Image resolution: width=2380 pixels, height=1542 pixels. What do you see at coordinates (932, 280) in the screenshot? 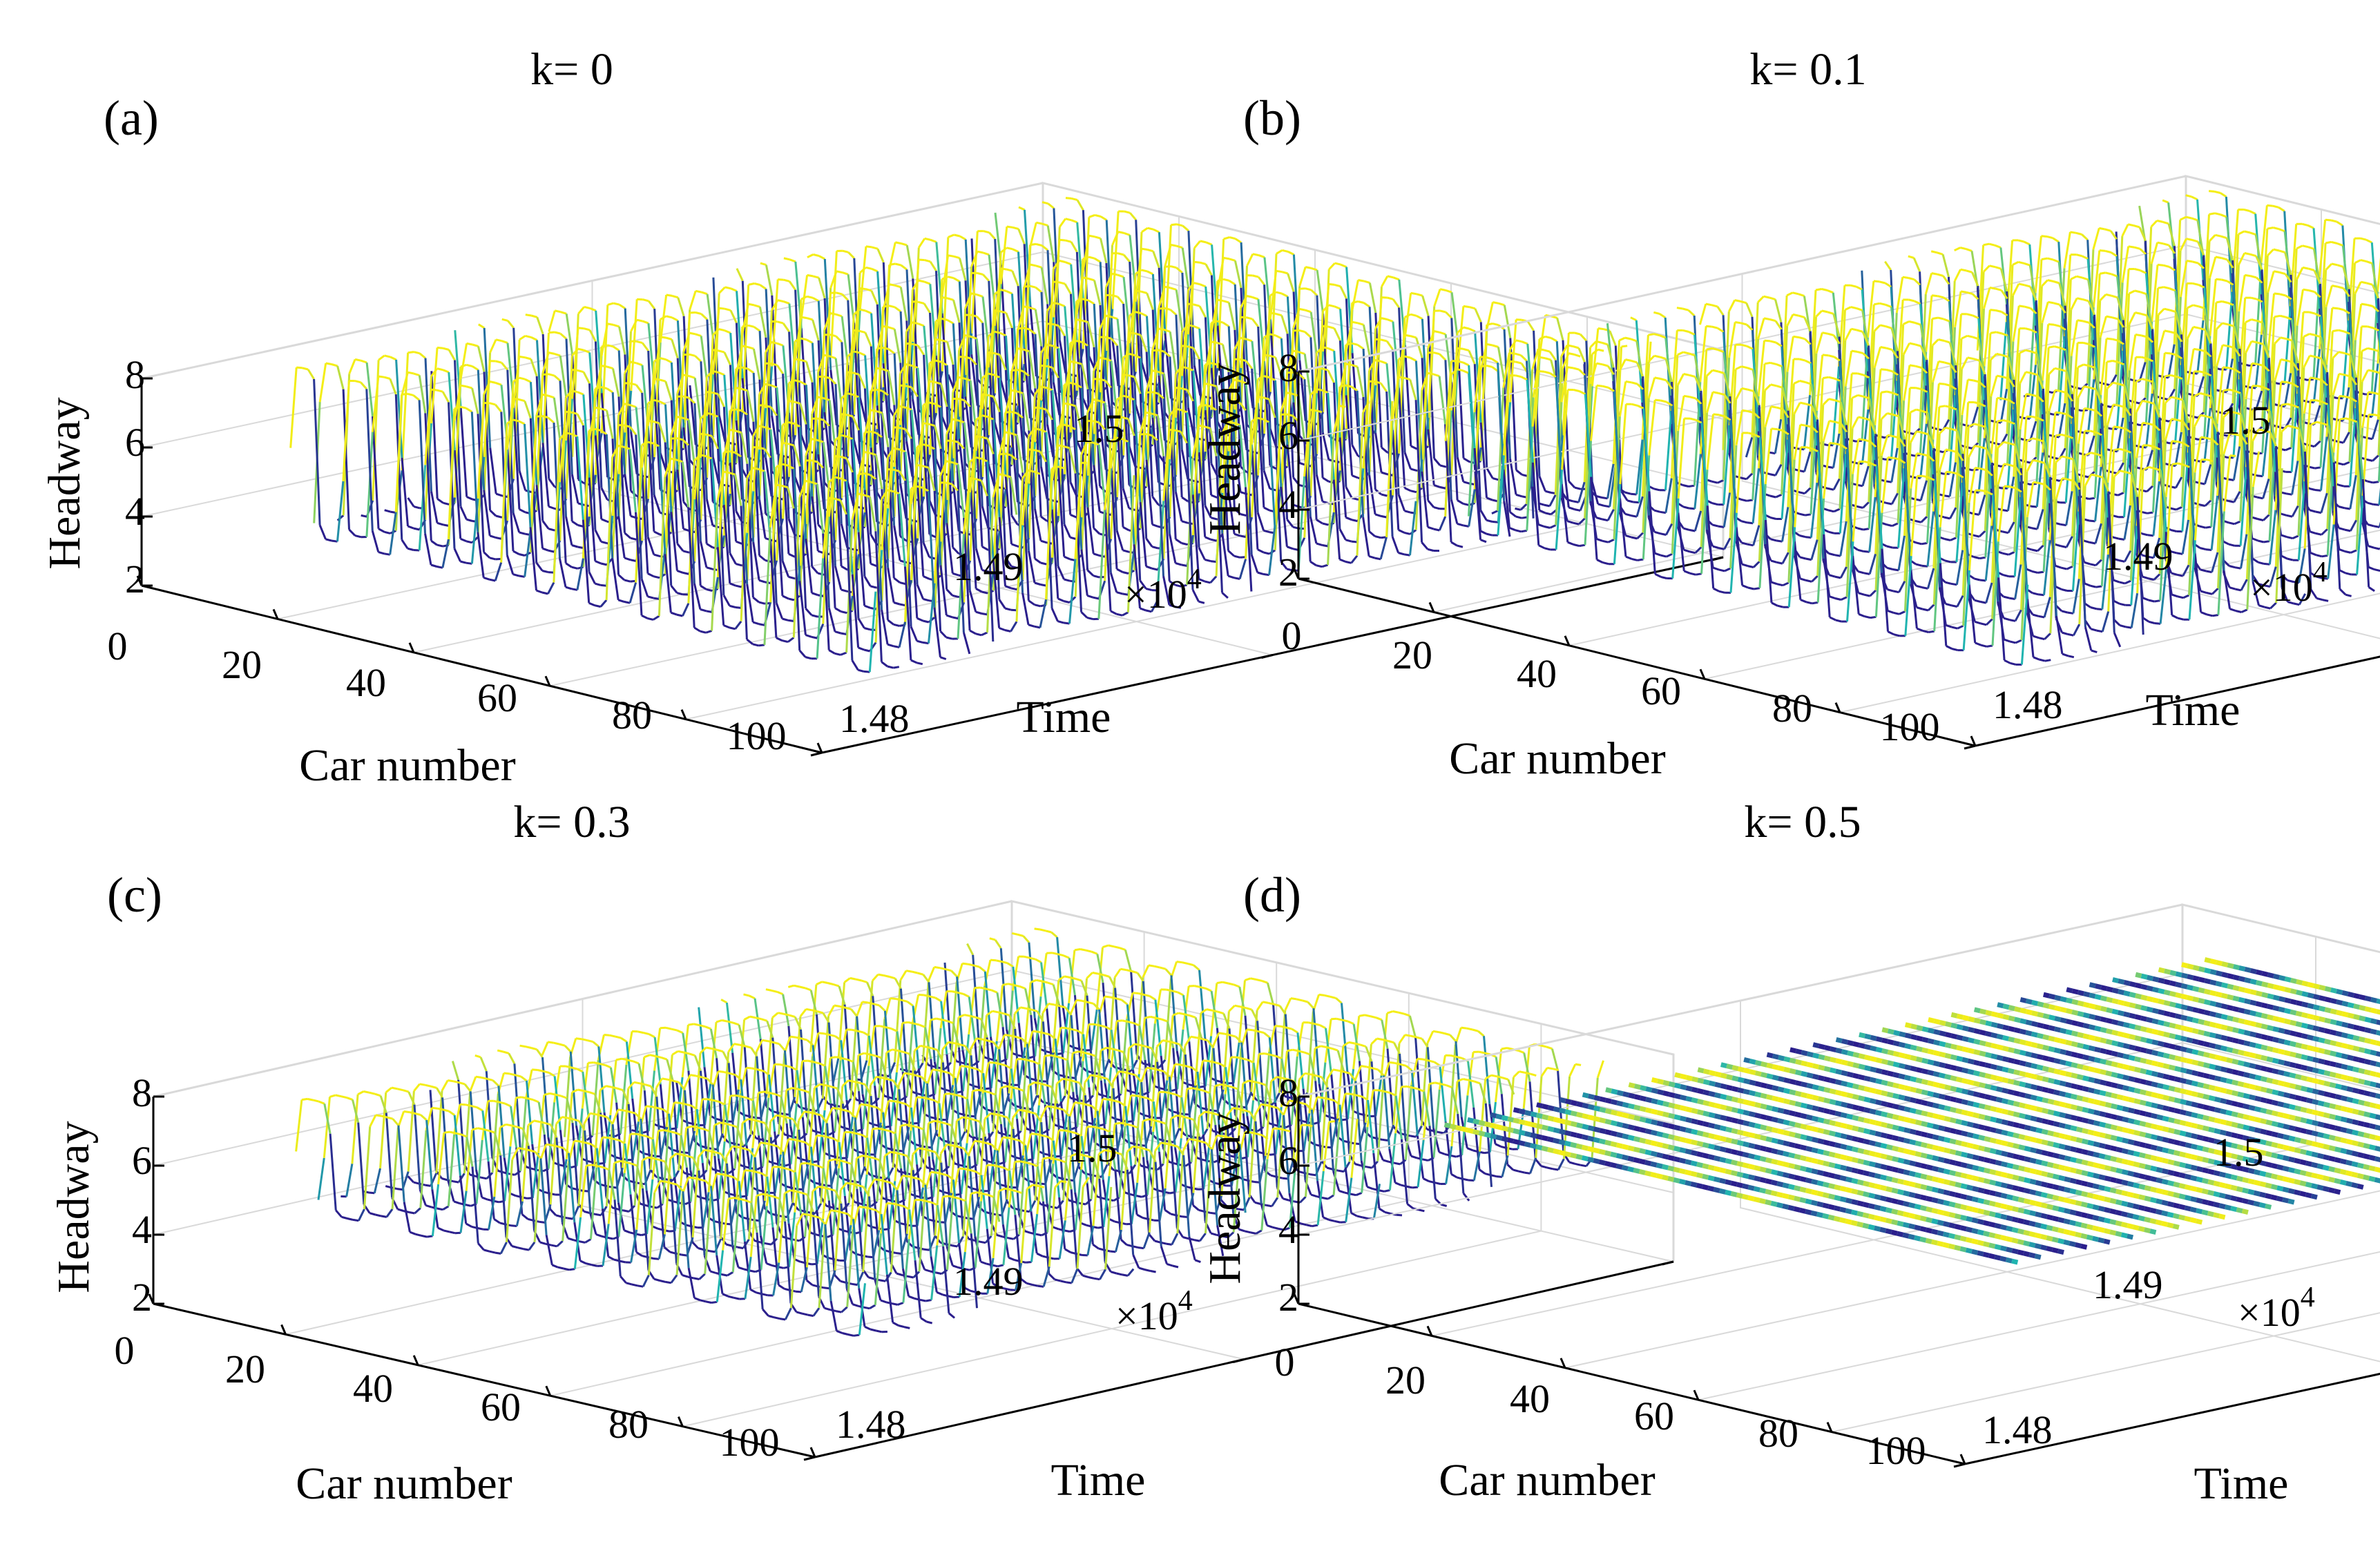
I see `grid-line-z` at bounding box center [932, 280].